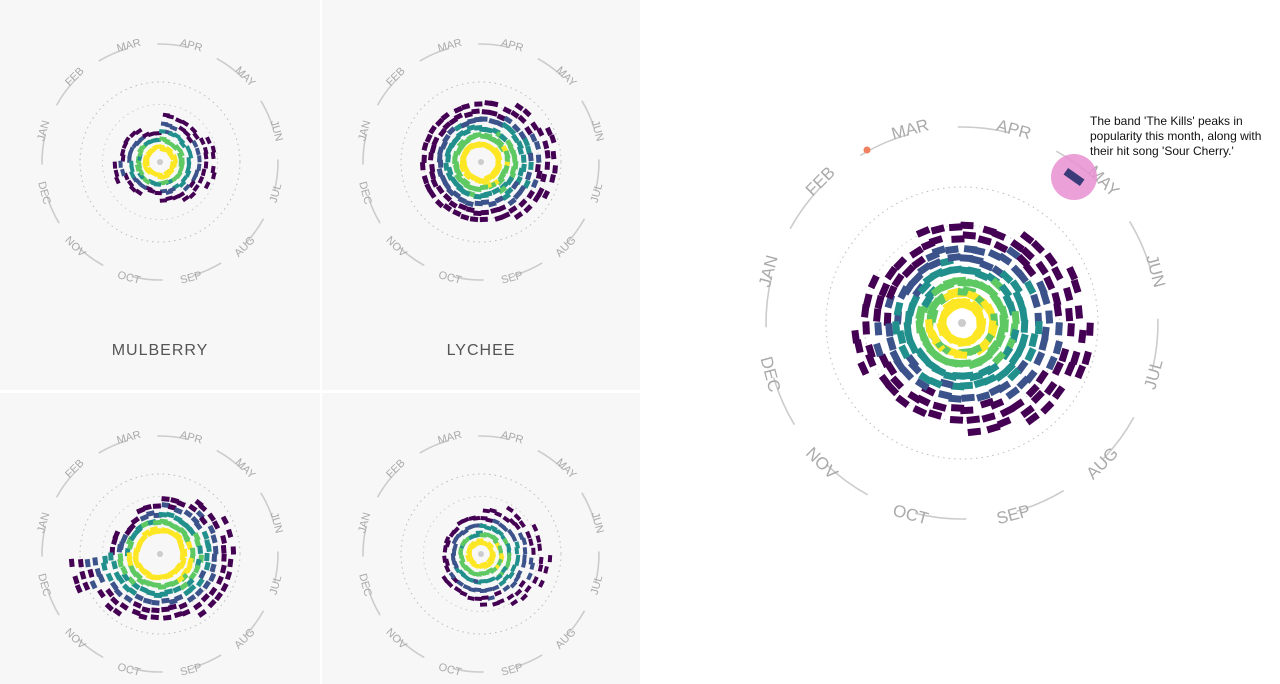 Image resolution: width=1280 pixels, height=684 pixels. I want to click on month-label-apr: APR, so click(1014, 129).